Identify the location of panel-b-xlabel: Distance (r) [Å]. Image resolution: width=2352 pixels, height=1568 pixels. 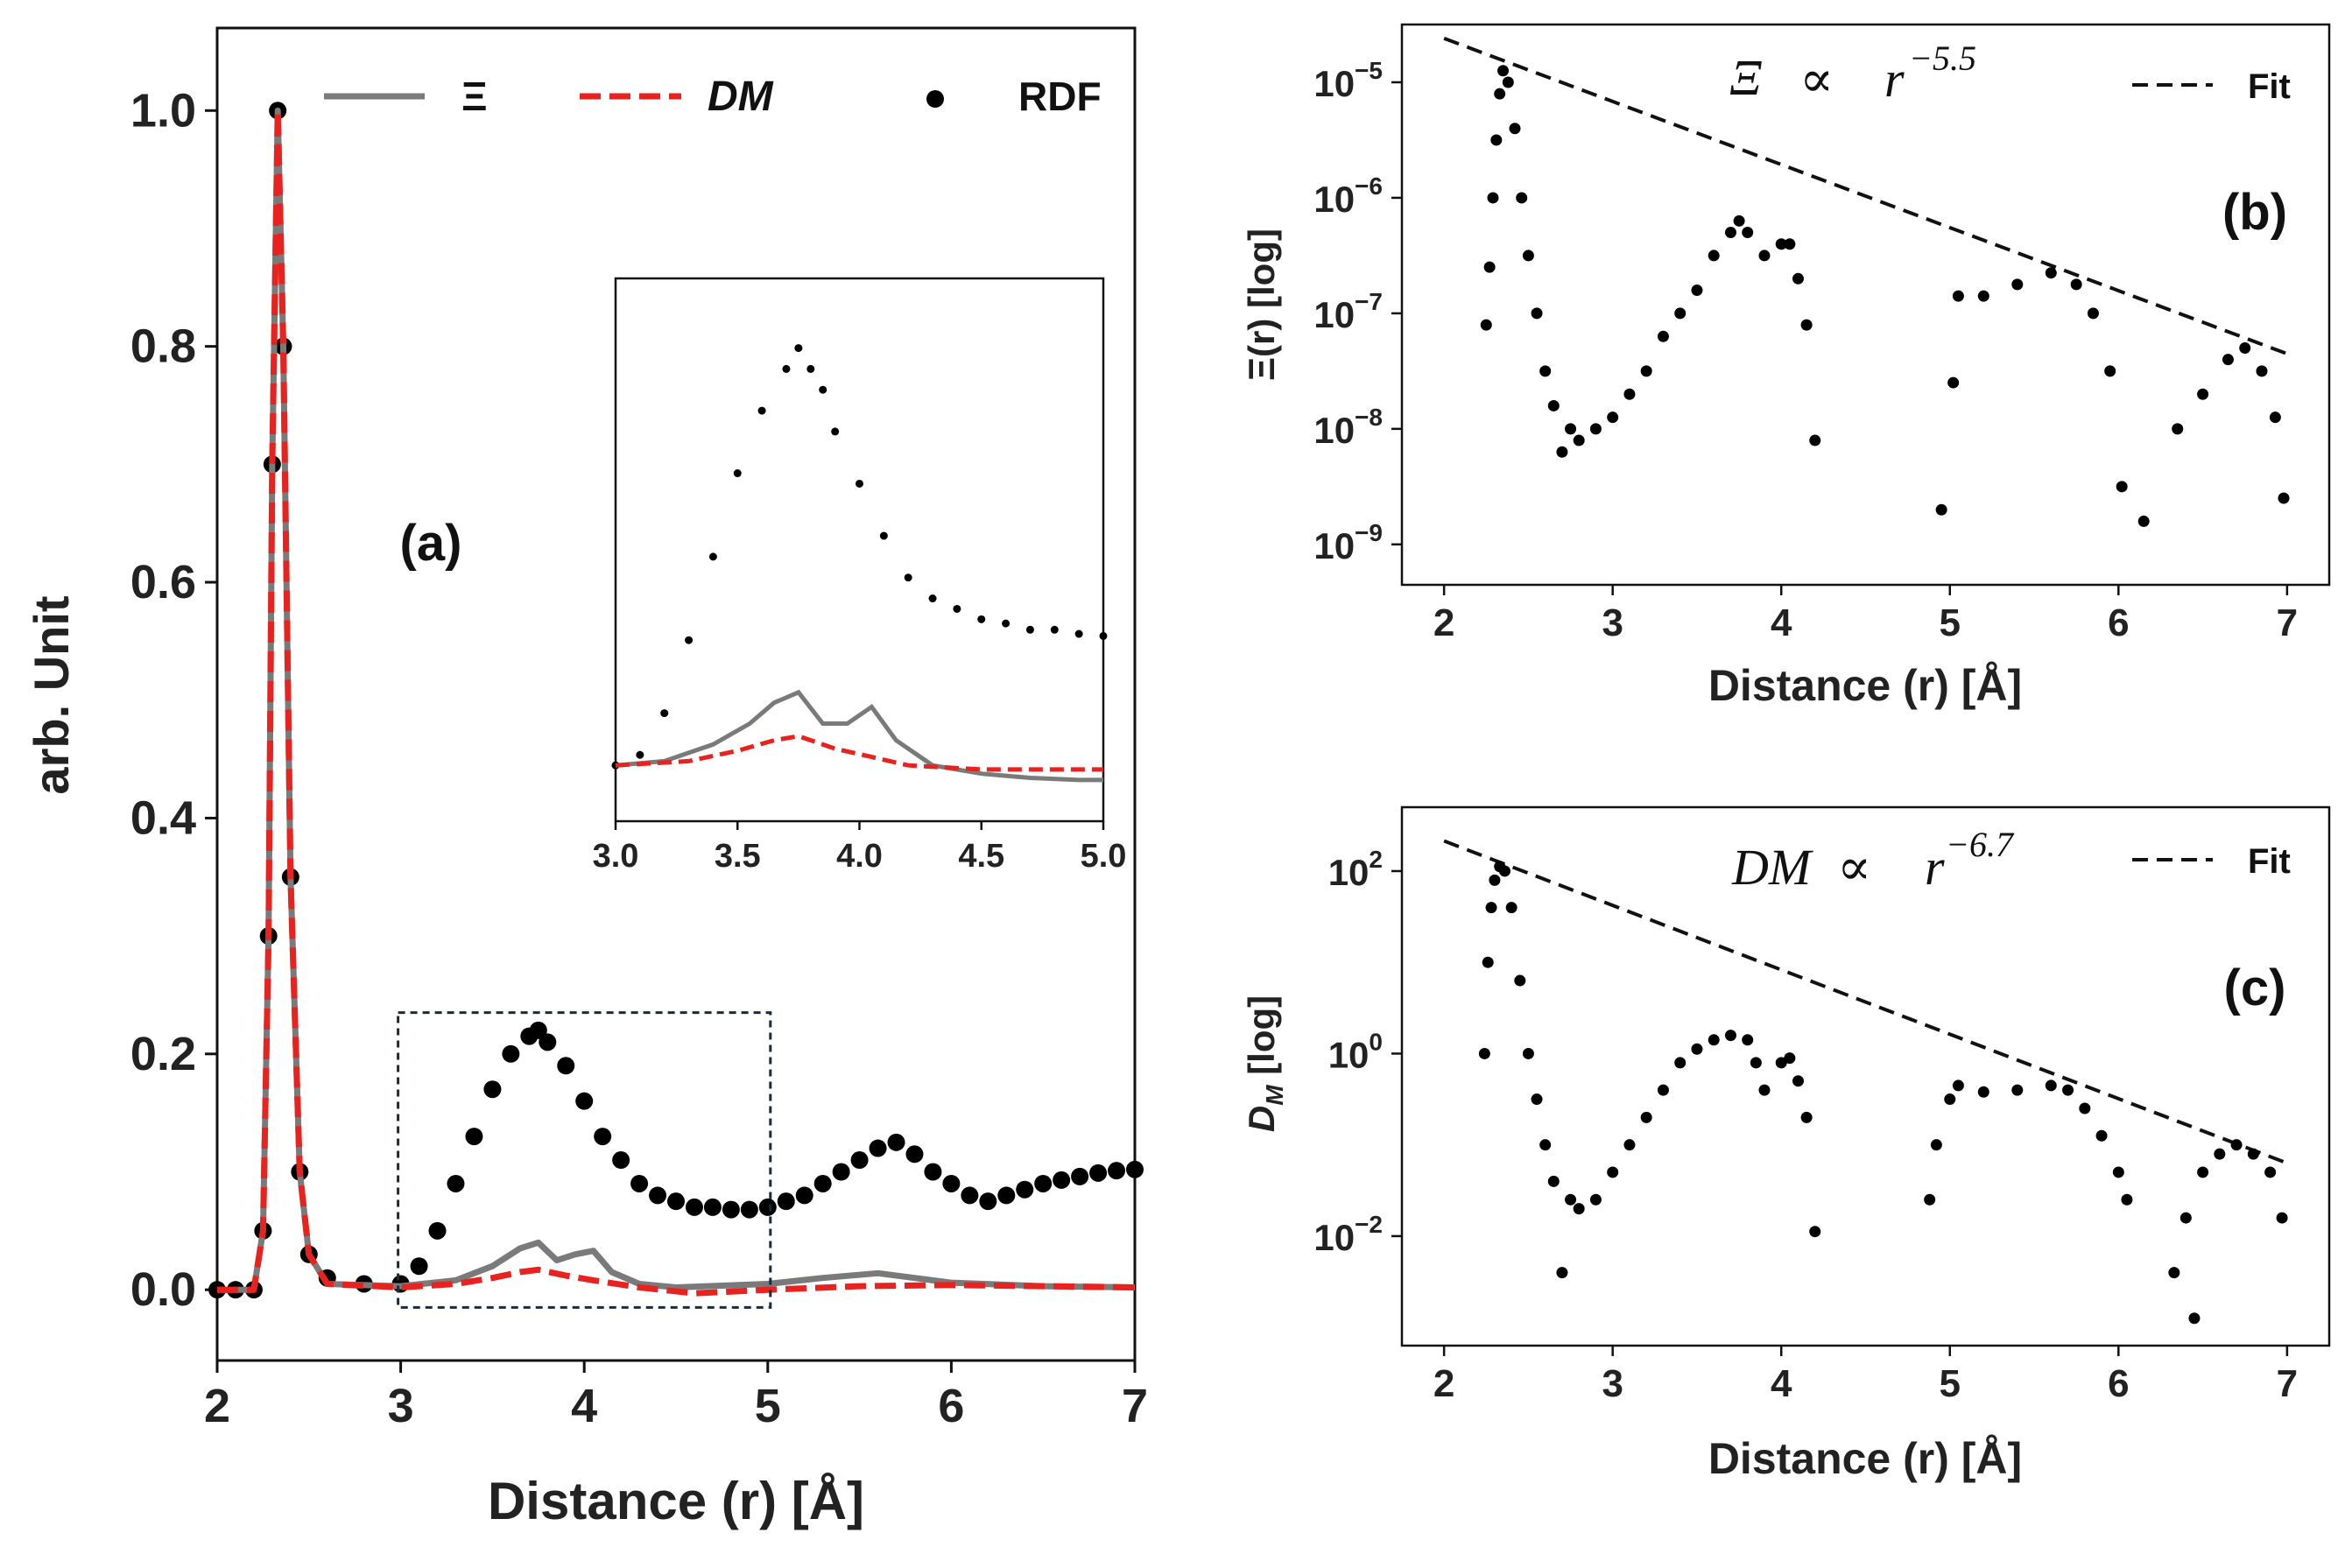
(1865, 686).